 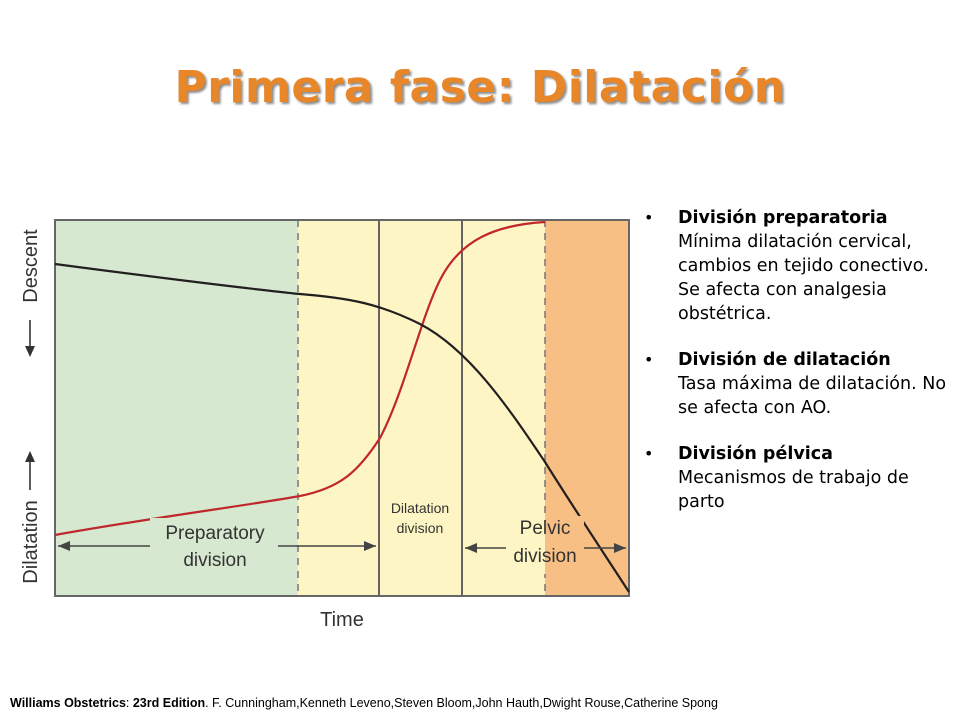 I want to click on pelvic-label-line1: Pelvic, so click(x=545, y=528).